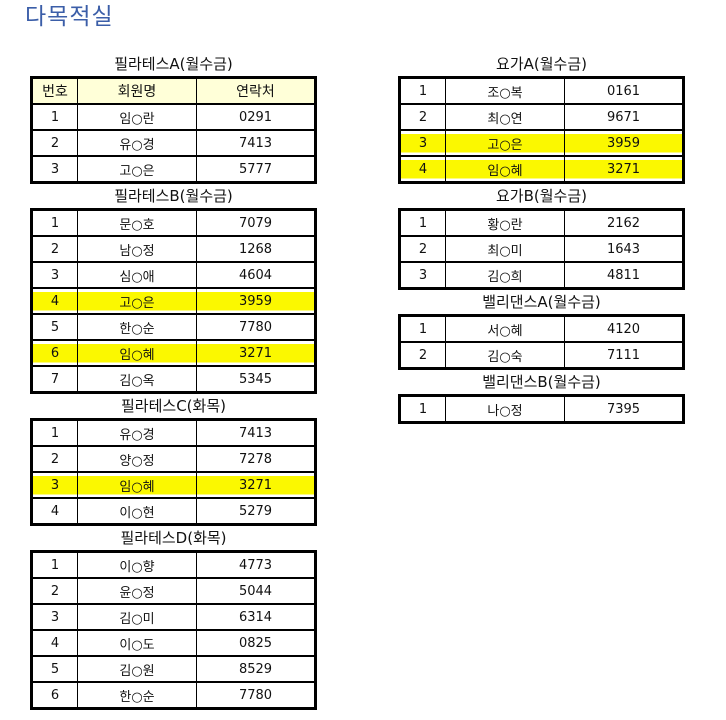 This screenshot has height=720, width=726. I want to click on row-number: 6, so click(54, 353).